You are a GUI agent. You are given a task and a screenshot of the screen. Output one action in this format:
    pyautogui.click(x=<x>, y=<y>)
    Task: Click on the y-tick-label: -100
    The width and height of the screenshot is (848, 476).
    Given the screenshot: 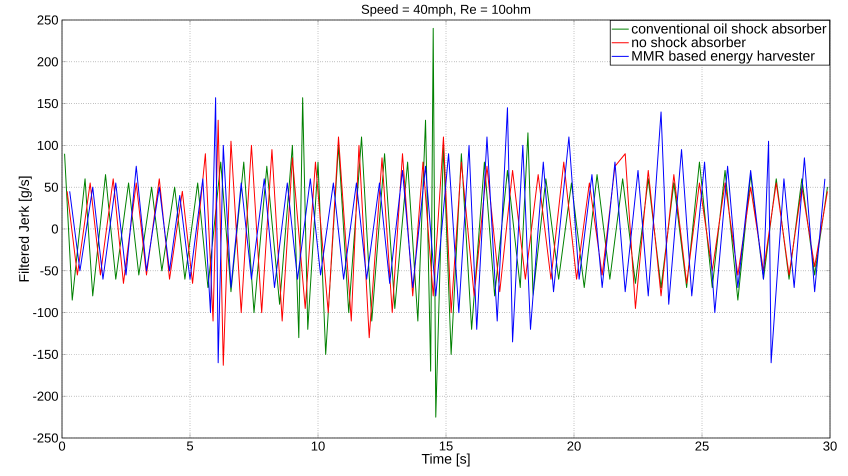 What is the action you would take?
    pyautogui.click(x=45, y=313)
    